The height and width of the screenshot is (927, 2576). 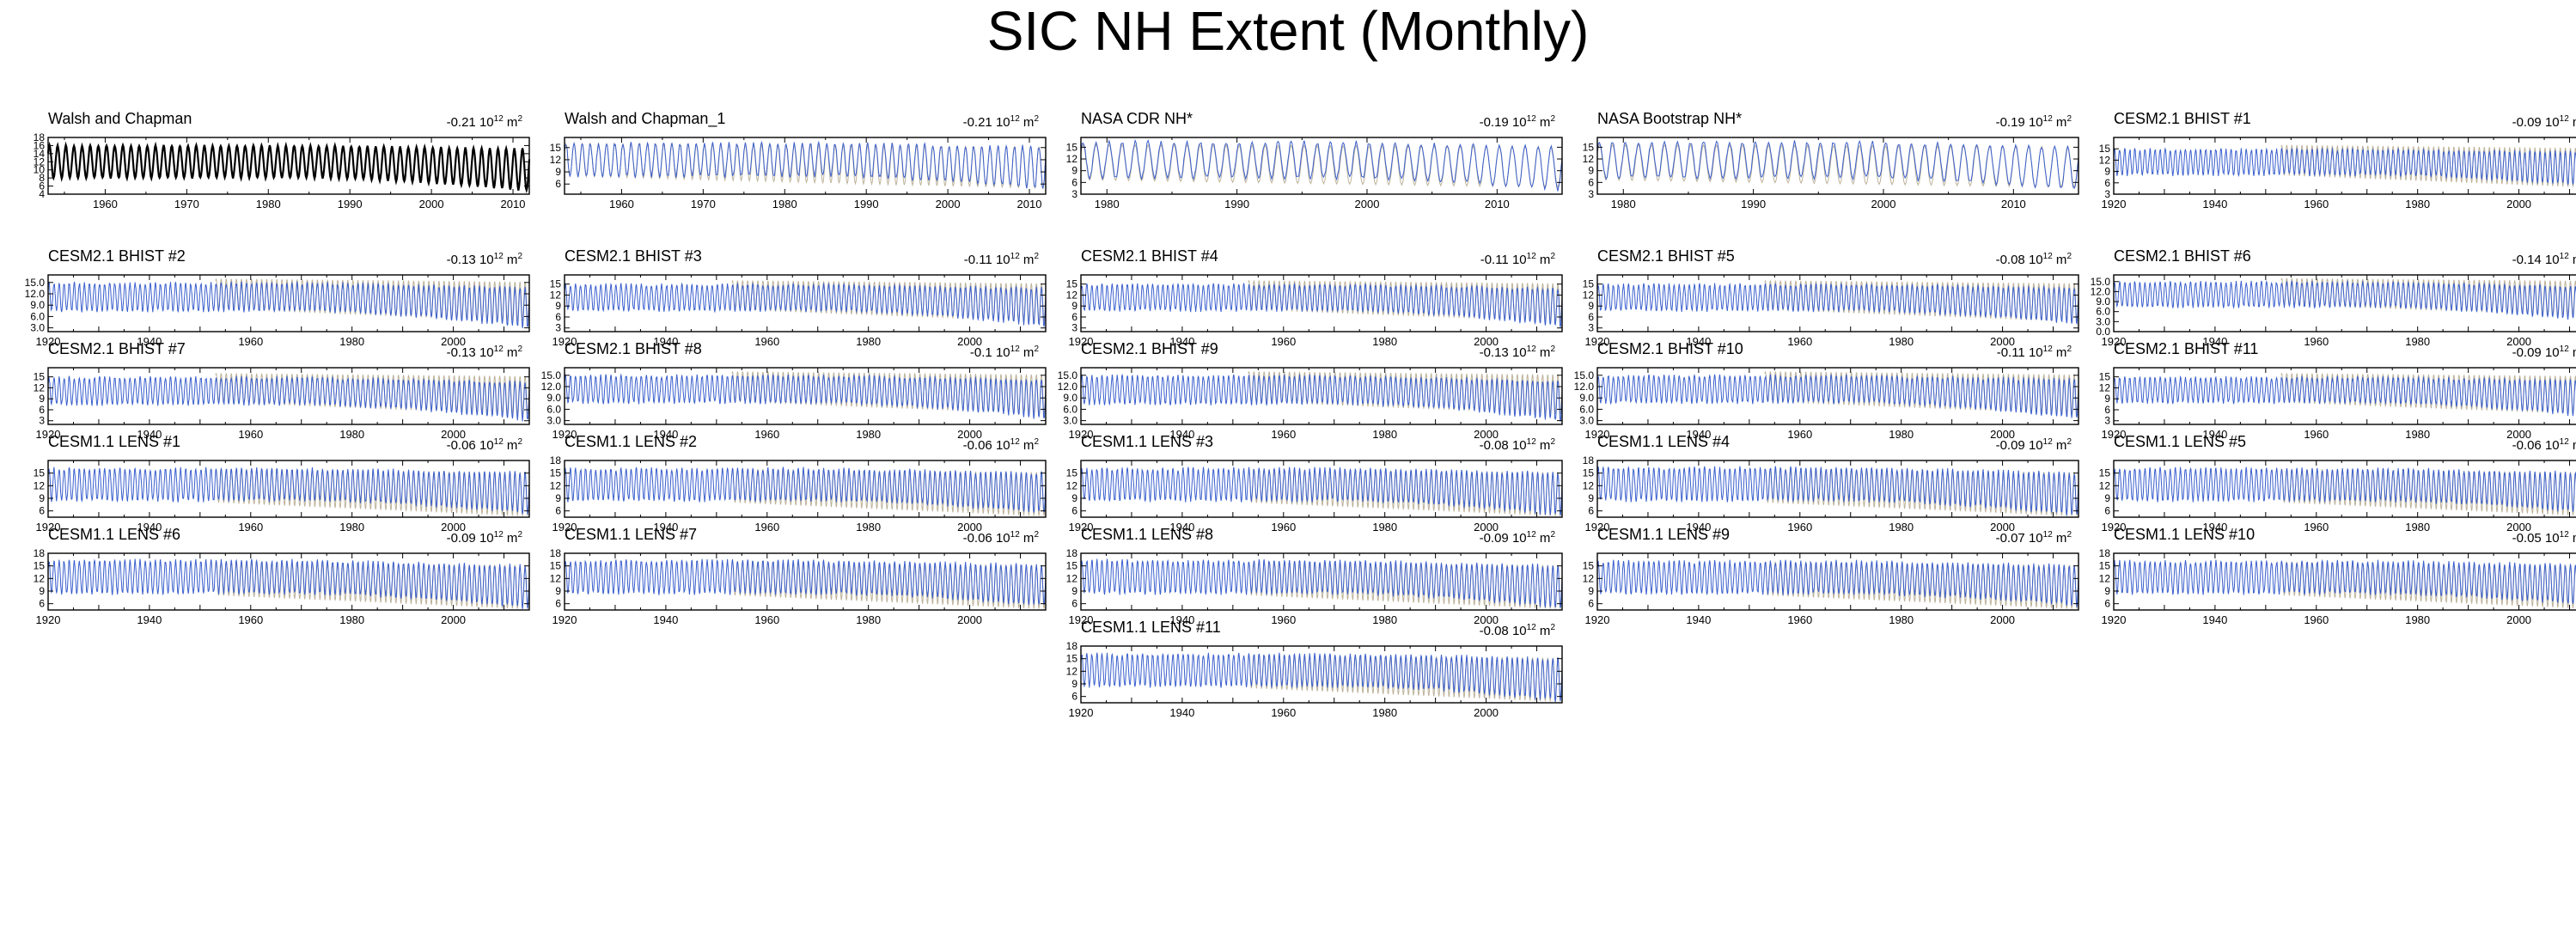 What do you see at coordinates (1494, 260) in the screenshot?
I see `trend-value: -0.11` at bounding box center [1494, 260].